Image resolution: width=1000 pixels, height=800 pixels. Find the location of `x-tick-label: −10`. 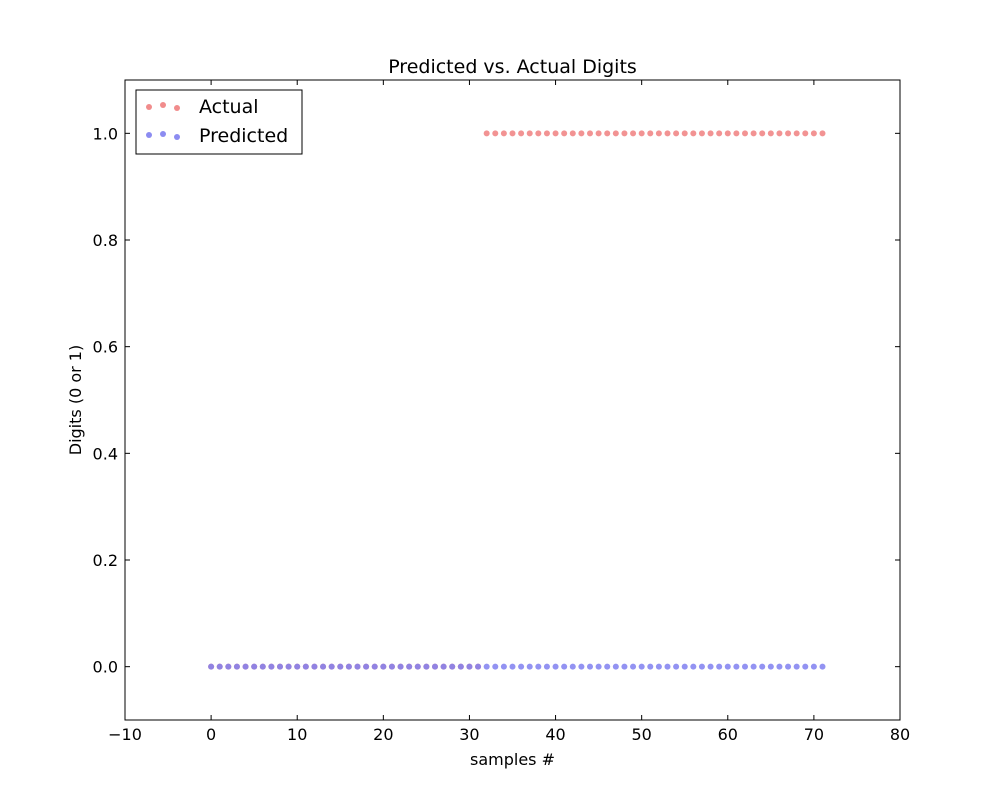

x-tick-label: −10 is located at coordinates (125, 734).